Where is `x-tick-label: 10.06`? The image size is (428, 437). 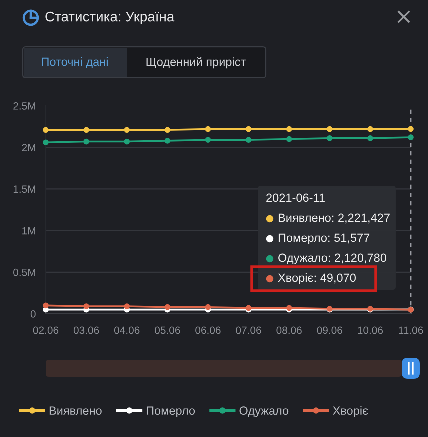
x-tick-label: 10.06 is located at coordinates (371, 330).